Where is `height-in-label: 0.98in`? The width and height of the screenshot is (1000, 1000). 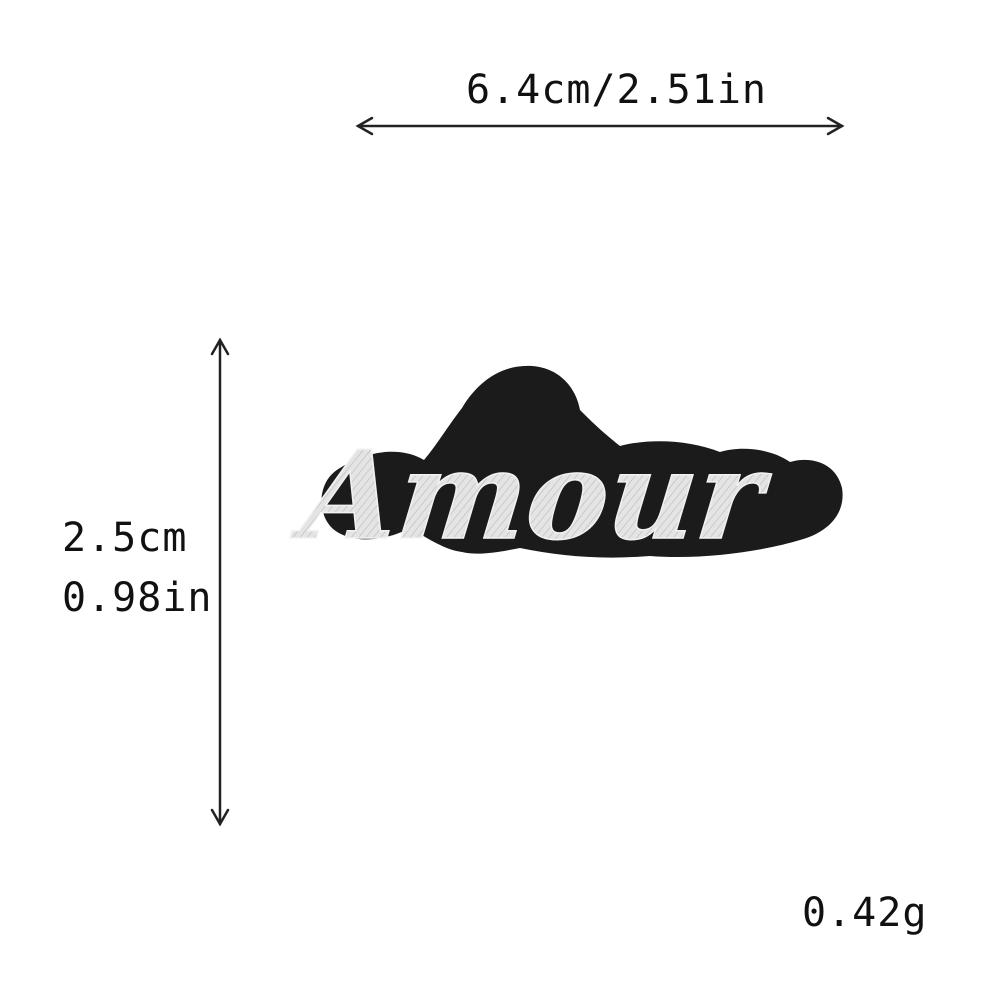 height-in-label: 0.98in is located at coordinates (137, 598).